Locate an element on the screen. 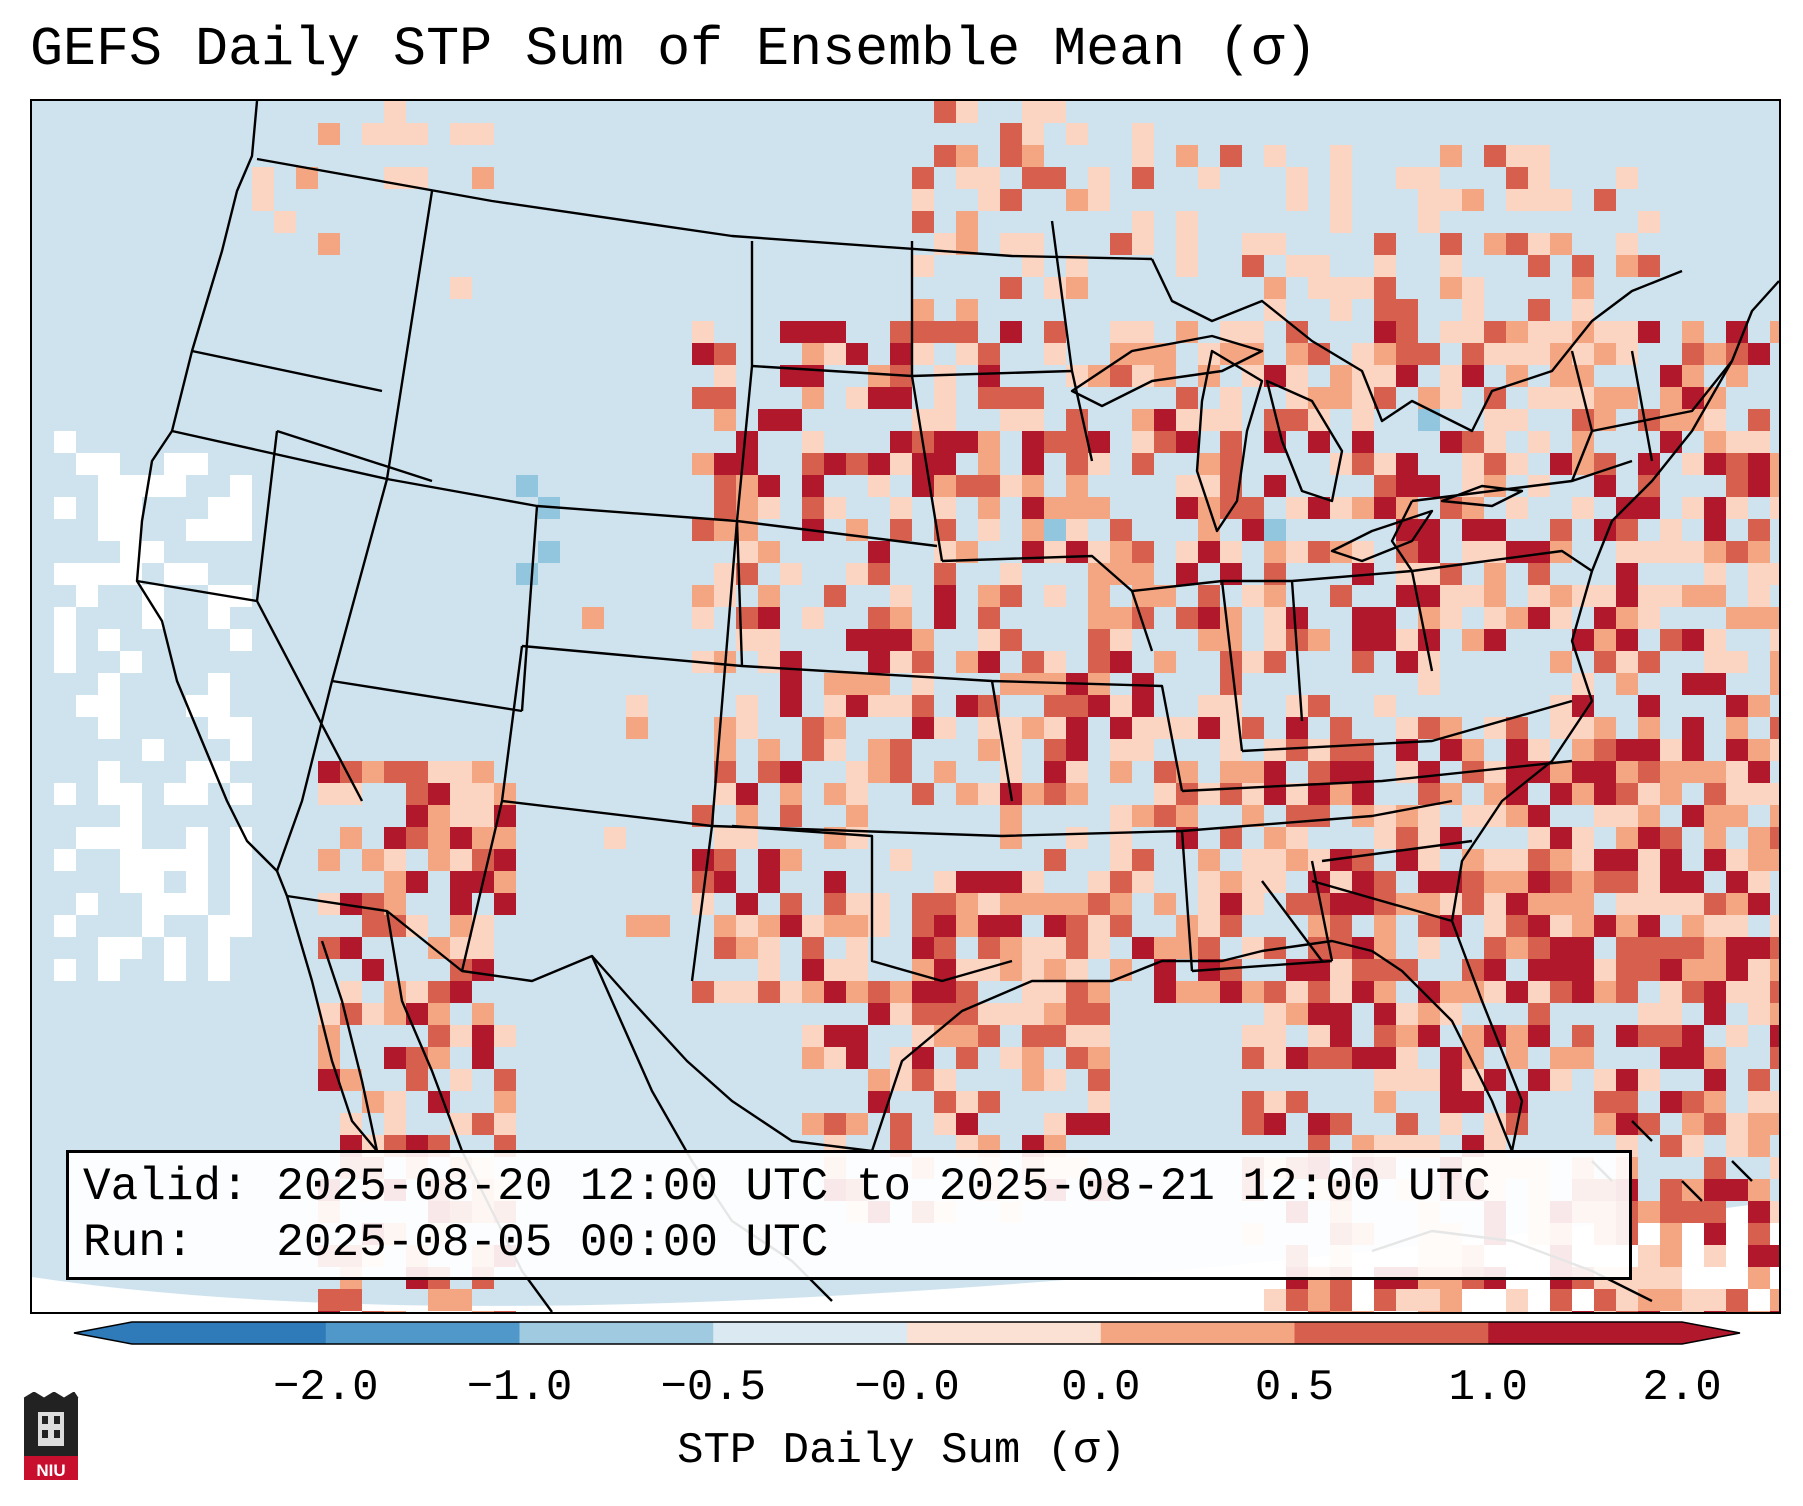 The width and height of the screenshot is (1803, 1506). colorbar-outline is located at coordinates (907, 1333).